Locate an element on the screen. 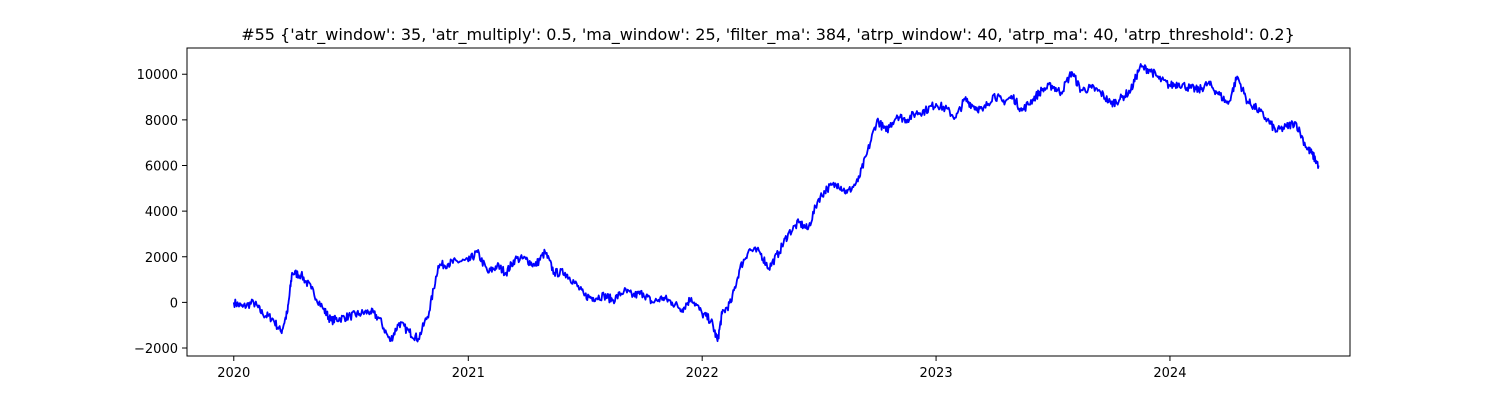 The width and height of the screenshot is (1500, 400). x-tick-label: 2023 is located at coordinates (936, 373).